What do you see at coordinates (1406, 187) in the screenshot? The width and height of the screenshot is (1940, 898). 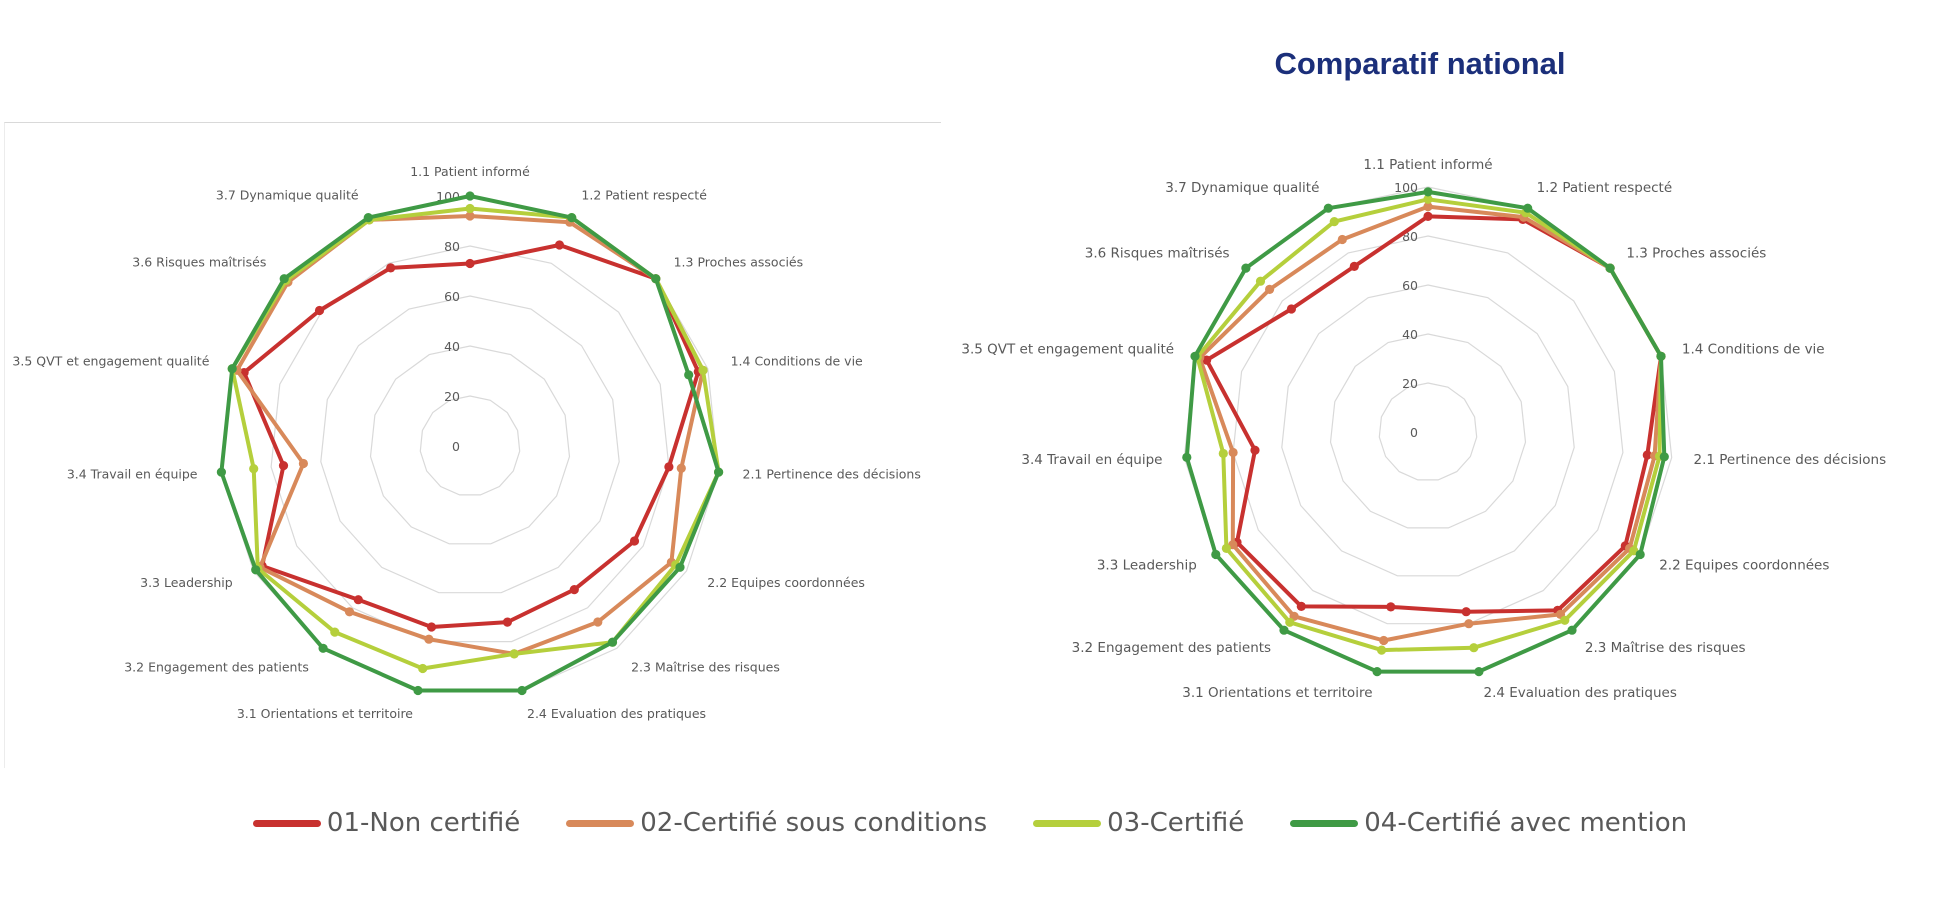 I see `tick-label: 100` at bounding box center [1406, 187].